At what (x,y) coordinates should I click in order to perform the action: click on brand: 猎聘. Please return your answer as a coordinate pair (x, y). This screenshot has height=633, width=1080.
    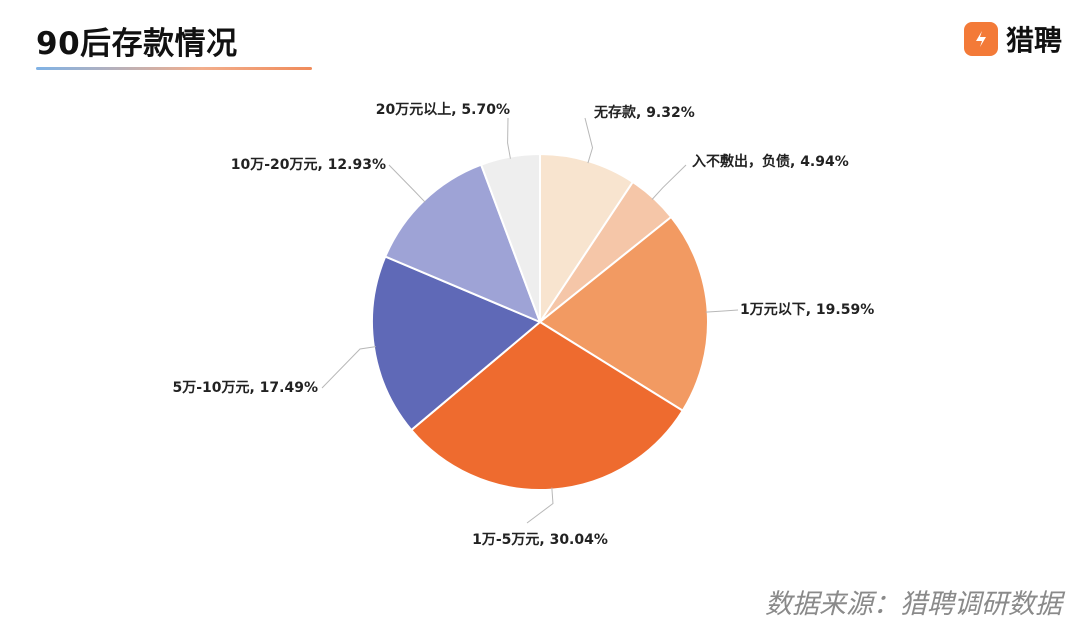
    Looking at the image, I should click on (1012, 39).